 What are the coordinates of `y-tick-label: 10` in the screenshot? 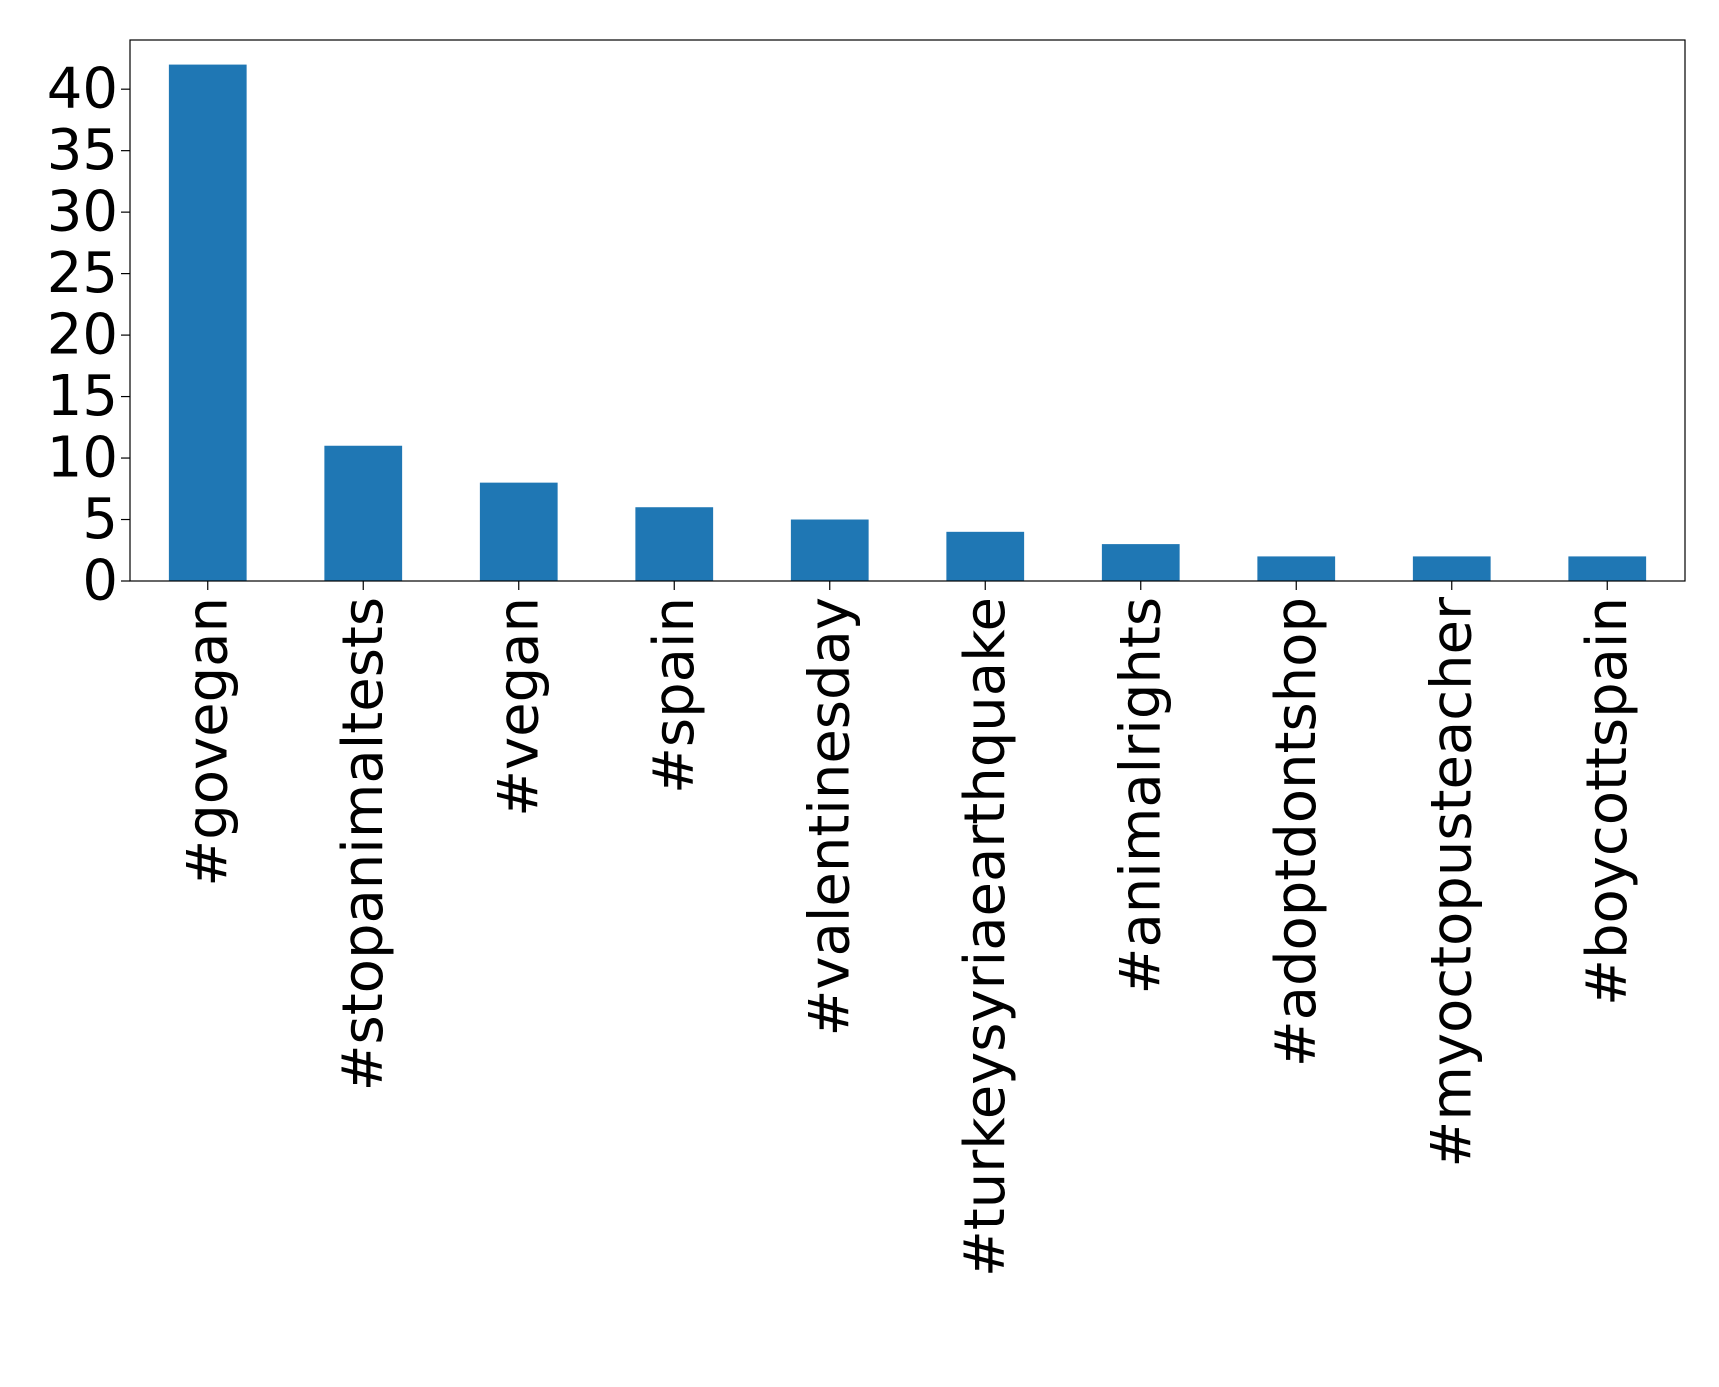 It's located at (82, 458).